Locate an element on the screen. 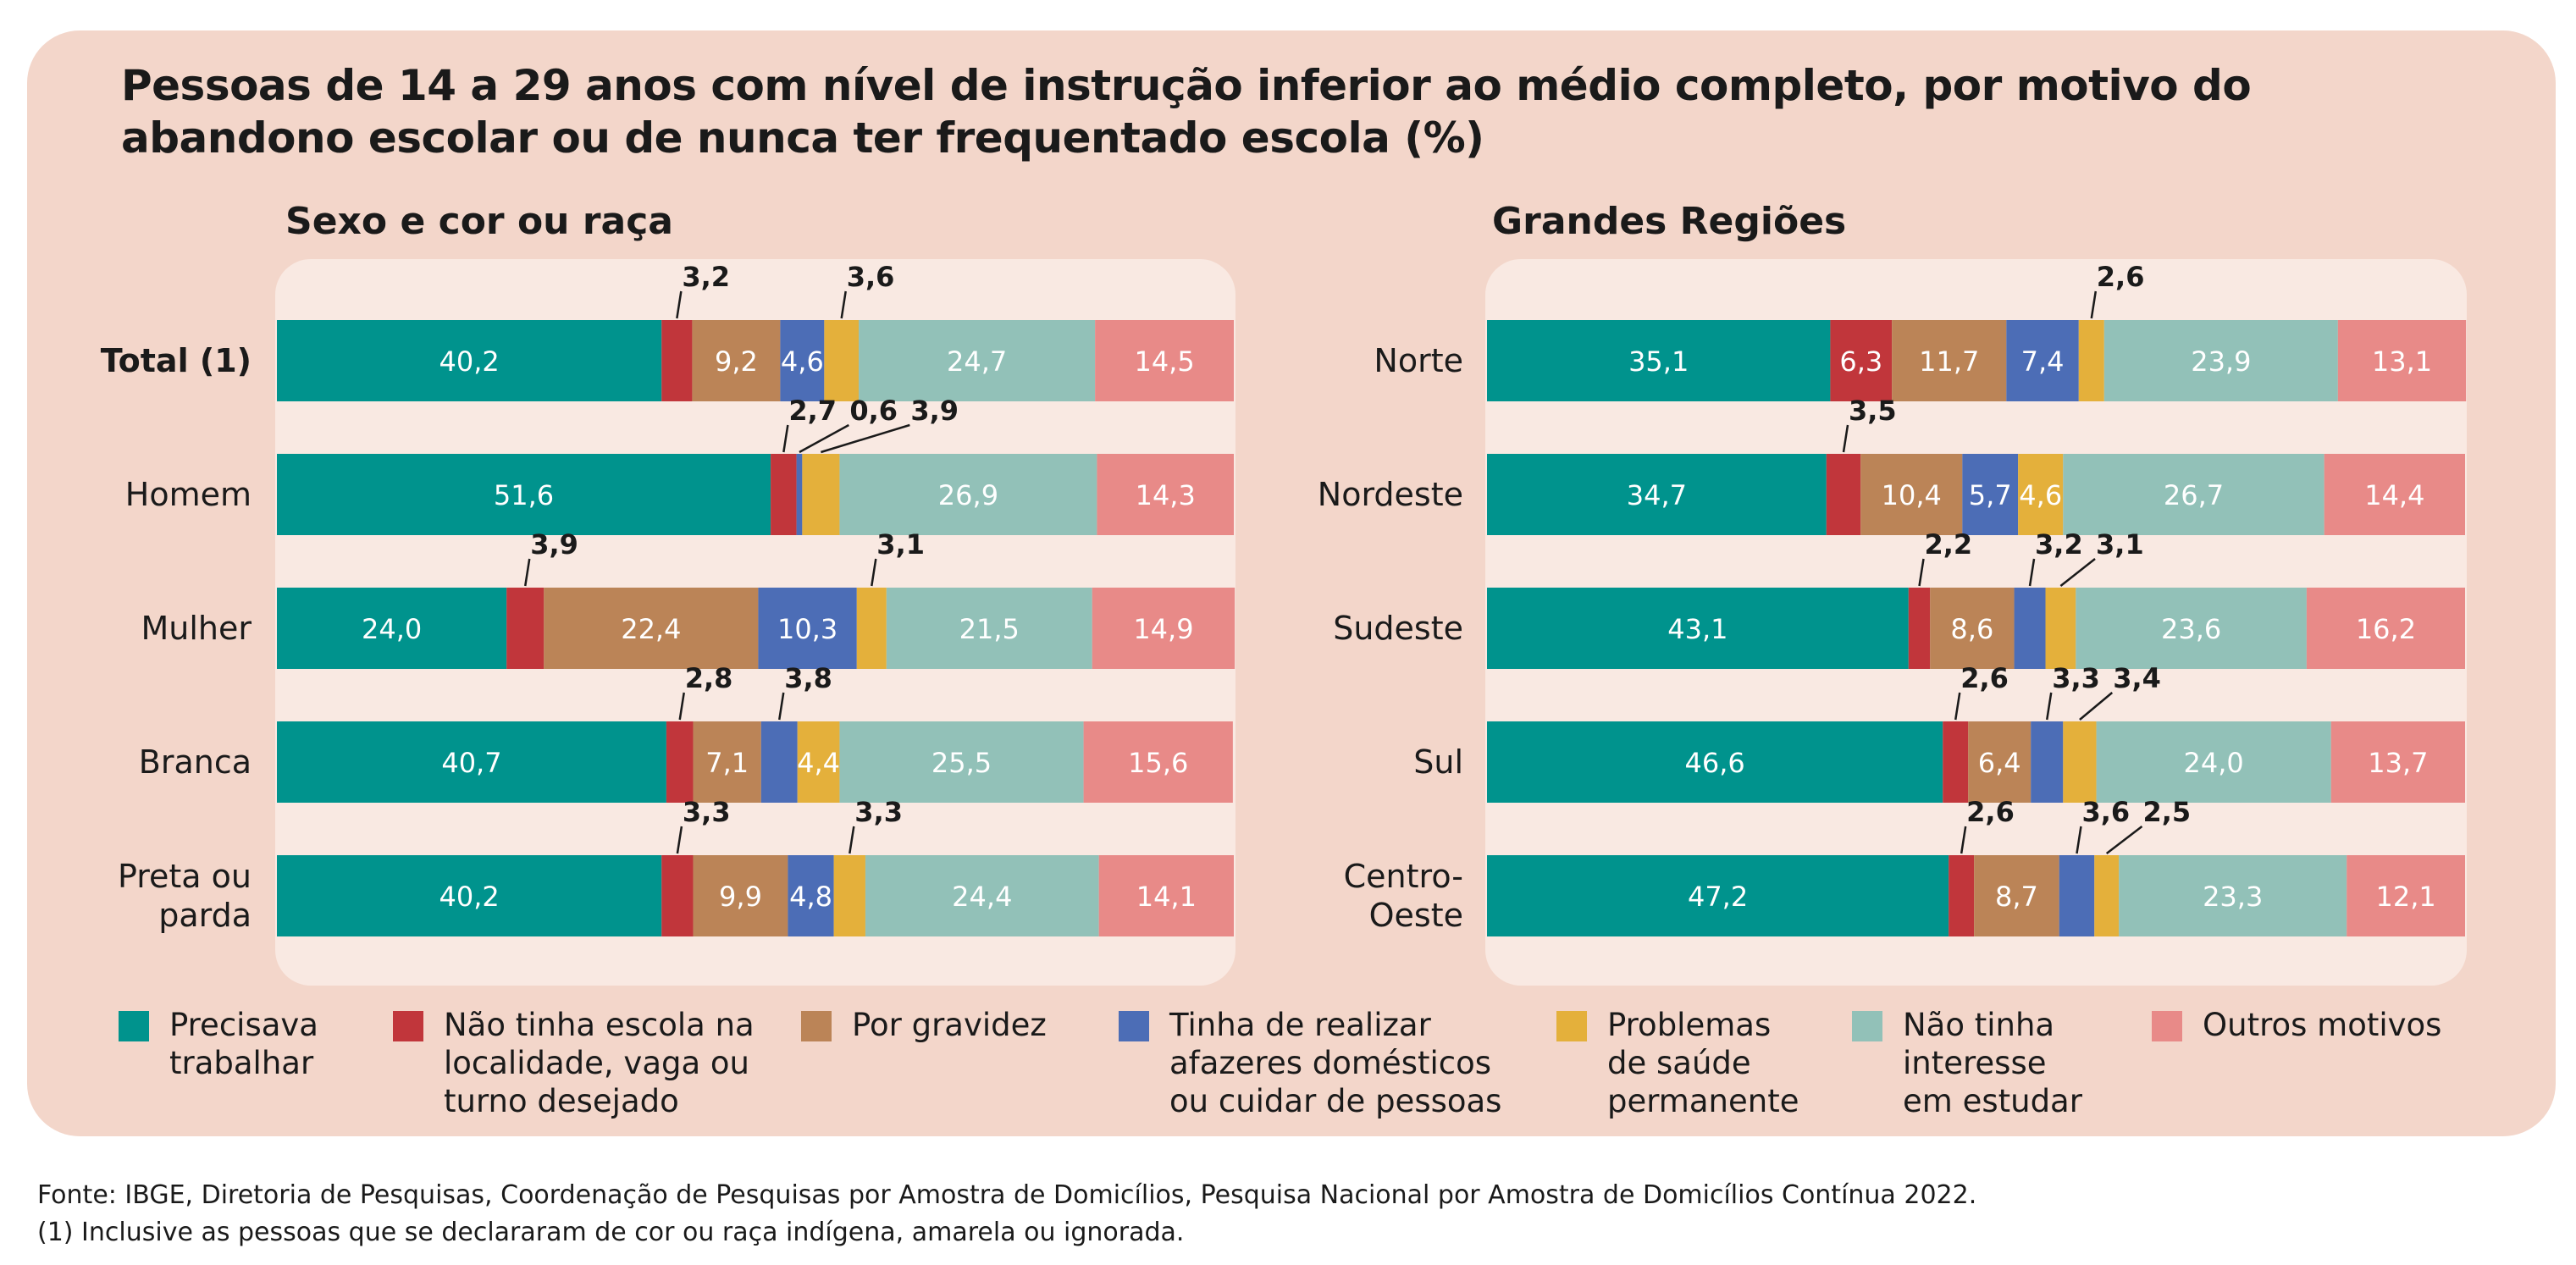 The height and width of the screenshot is (1265, 2576). regioes-category-label: Sul is located at coordinates (1438, 762).